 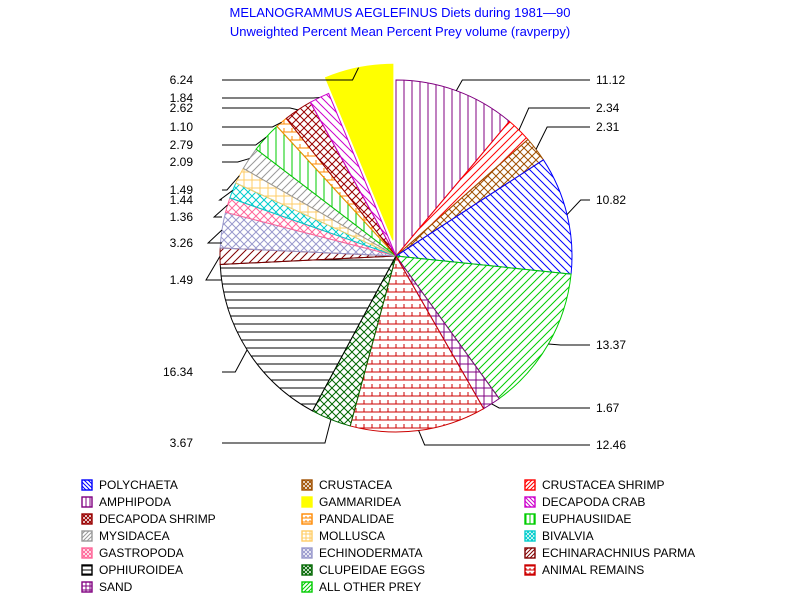 I want to click on legend-item-echinarachnius-parma: ECHINARACHNIUS PARMA, so click(x=609, y=553).